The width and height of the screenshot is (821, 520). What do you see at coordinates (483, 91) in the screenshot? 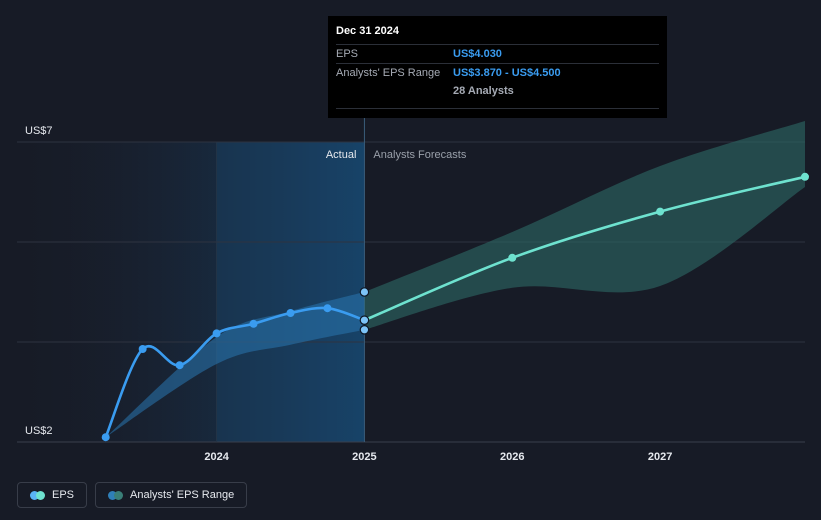
I see `tooltip-analysts-count: 28 Analysts` at bounding box center [483, 91].